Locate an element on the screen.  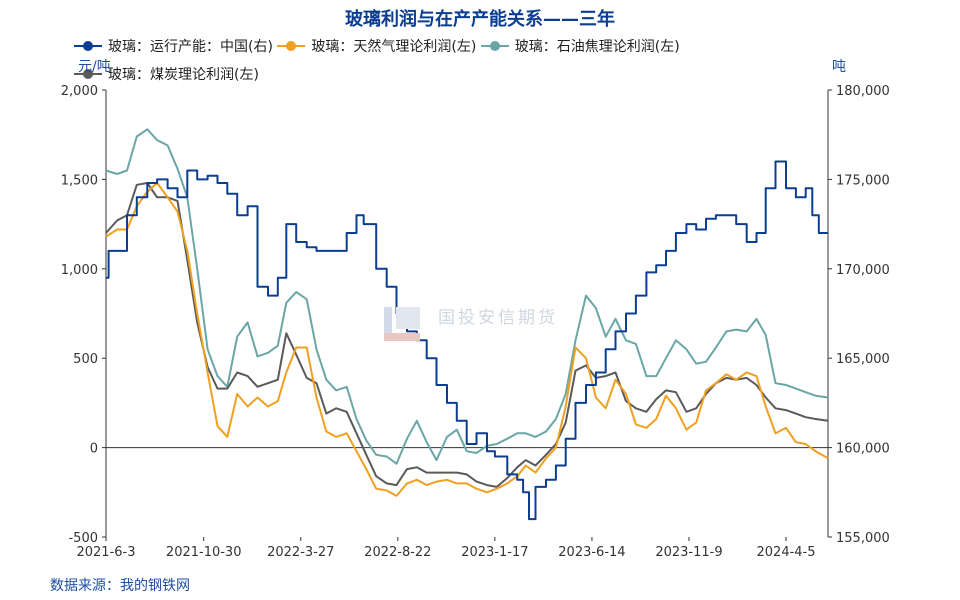
legend-swatch-capacity-icon is located at coordinates (88, 46).